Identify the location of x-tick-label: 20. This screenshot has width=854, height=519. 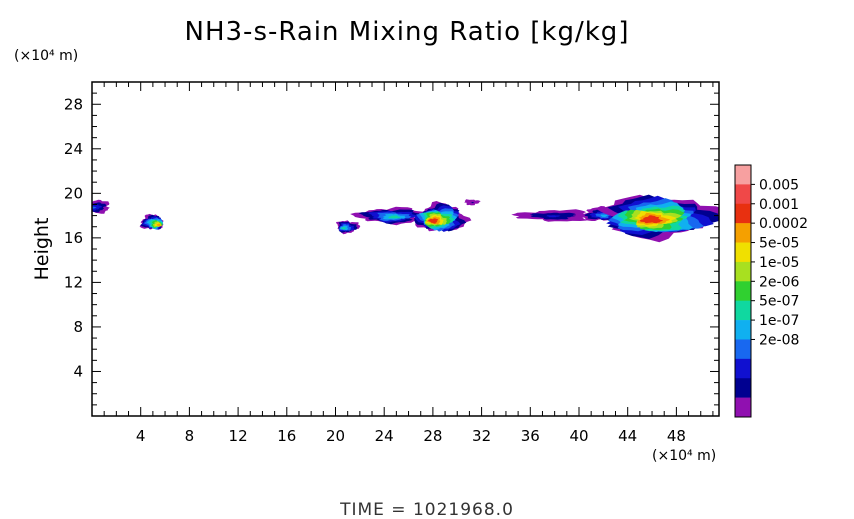
(335, 436).